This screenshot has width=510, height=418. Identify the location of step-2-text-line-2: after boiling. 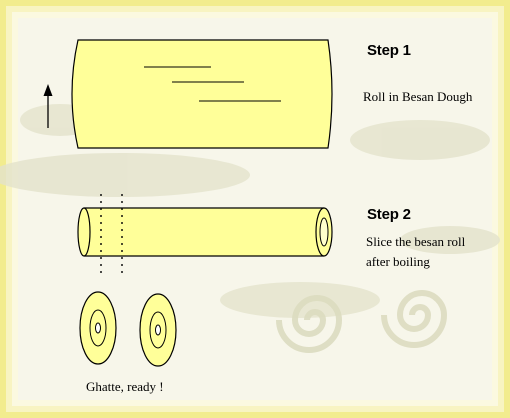
(398, 262).